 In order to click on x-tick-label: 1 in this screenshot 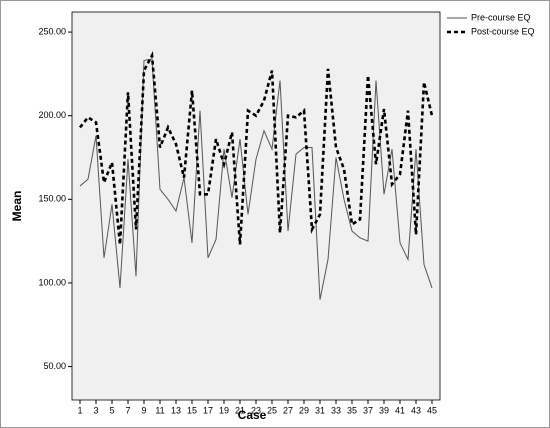, I will do `click(79, 410)`.